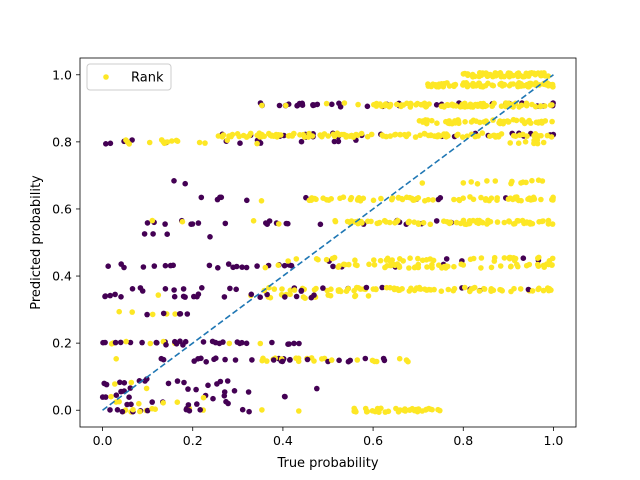 This screenshot has width=640, height=480. I want to click on x-tick-label: 0.6, so click(373, 440).